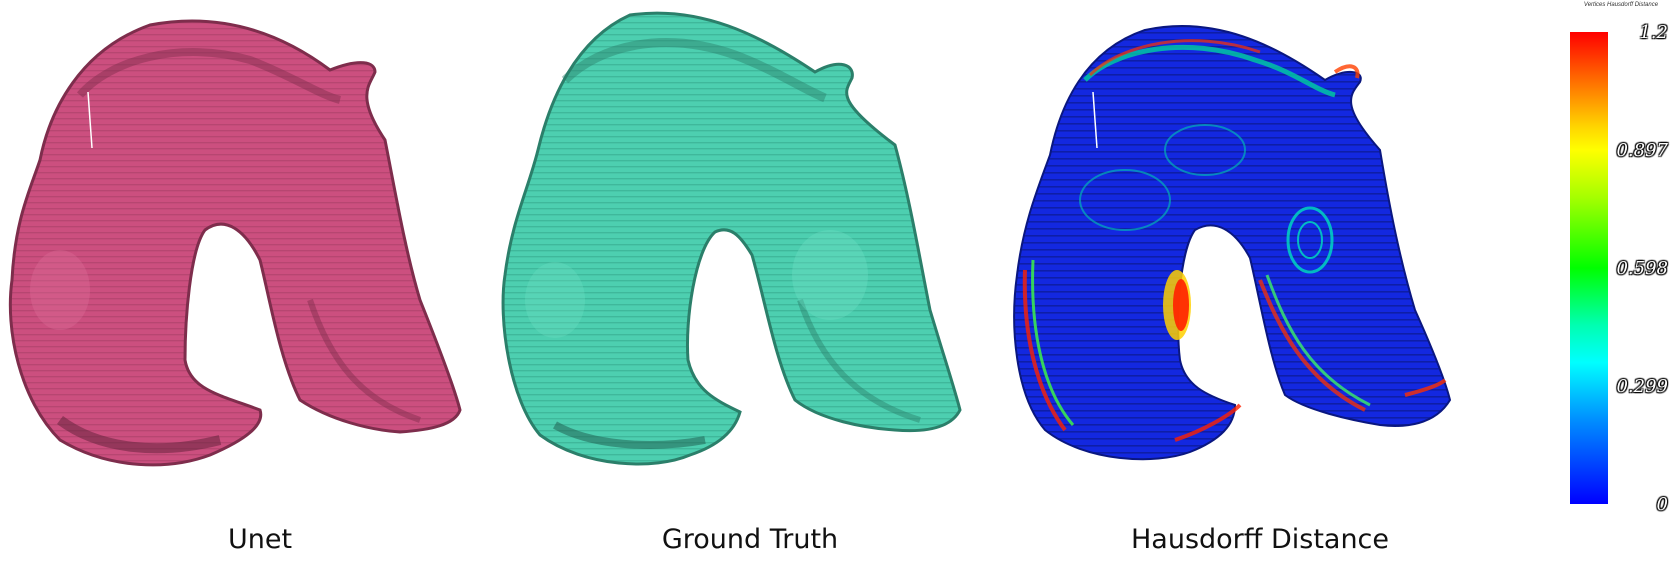 The height and width of the screenshot is (563, 1677). What do you see at coordinates (1662, 504) in the screenshot?
I see `colorbar-tick-min: 0` at bounding box center [1662, 504].